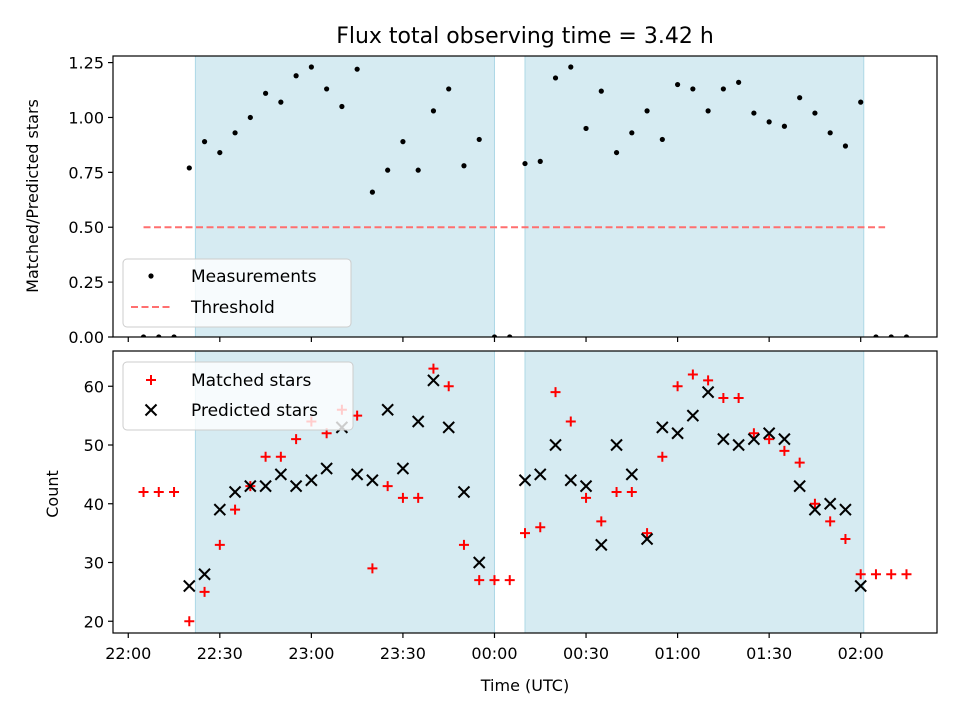 The image size is (960, 720). Describe the element at coordinates (94, 563) in the screenshot. I see `y-tick-label: 30` at that location.